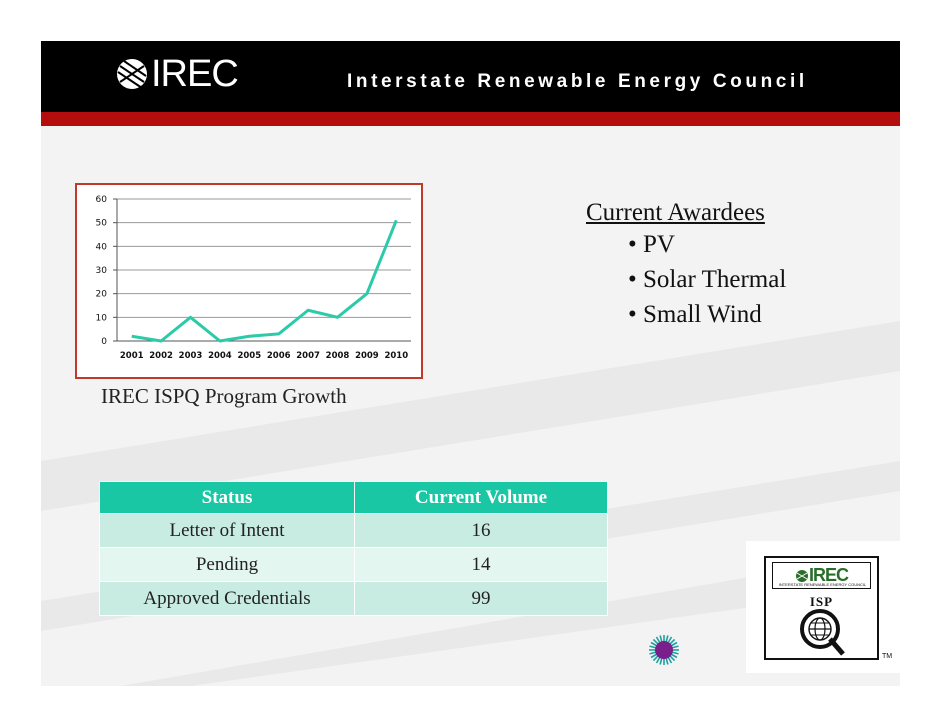  What do you see at coordinates (227, 598) in the screenshot?
I see `status-cell: Approved Credentials` at bounding box center [227, 598].